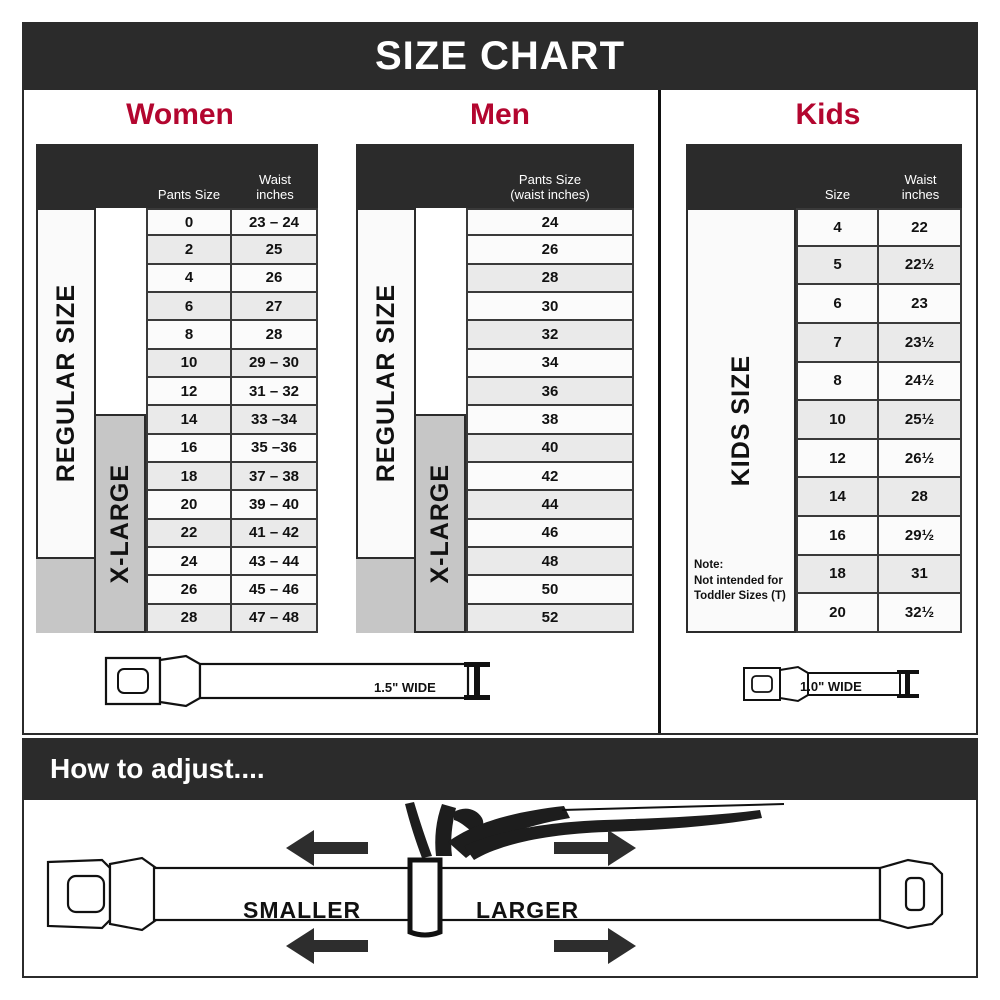 This screenshot has height=1000, width=1000. I want to click on table-row: 24, so click(550, 222).